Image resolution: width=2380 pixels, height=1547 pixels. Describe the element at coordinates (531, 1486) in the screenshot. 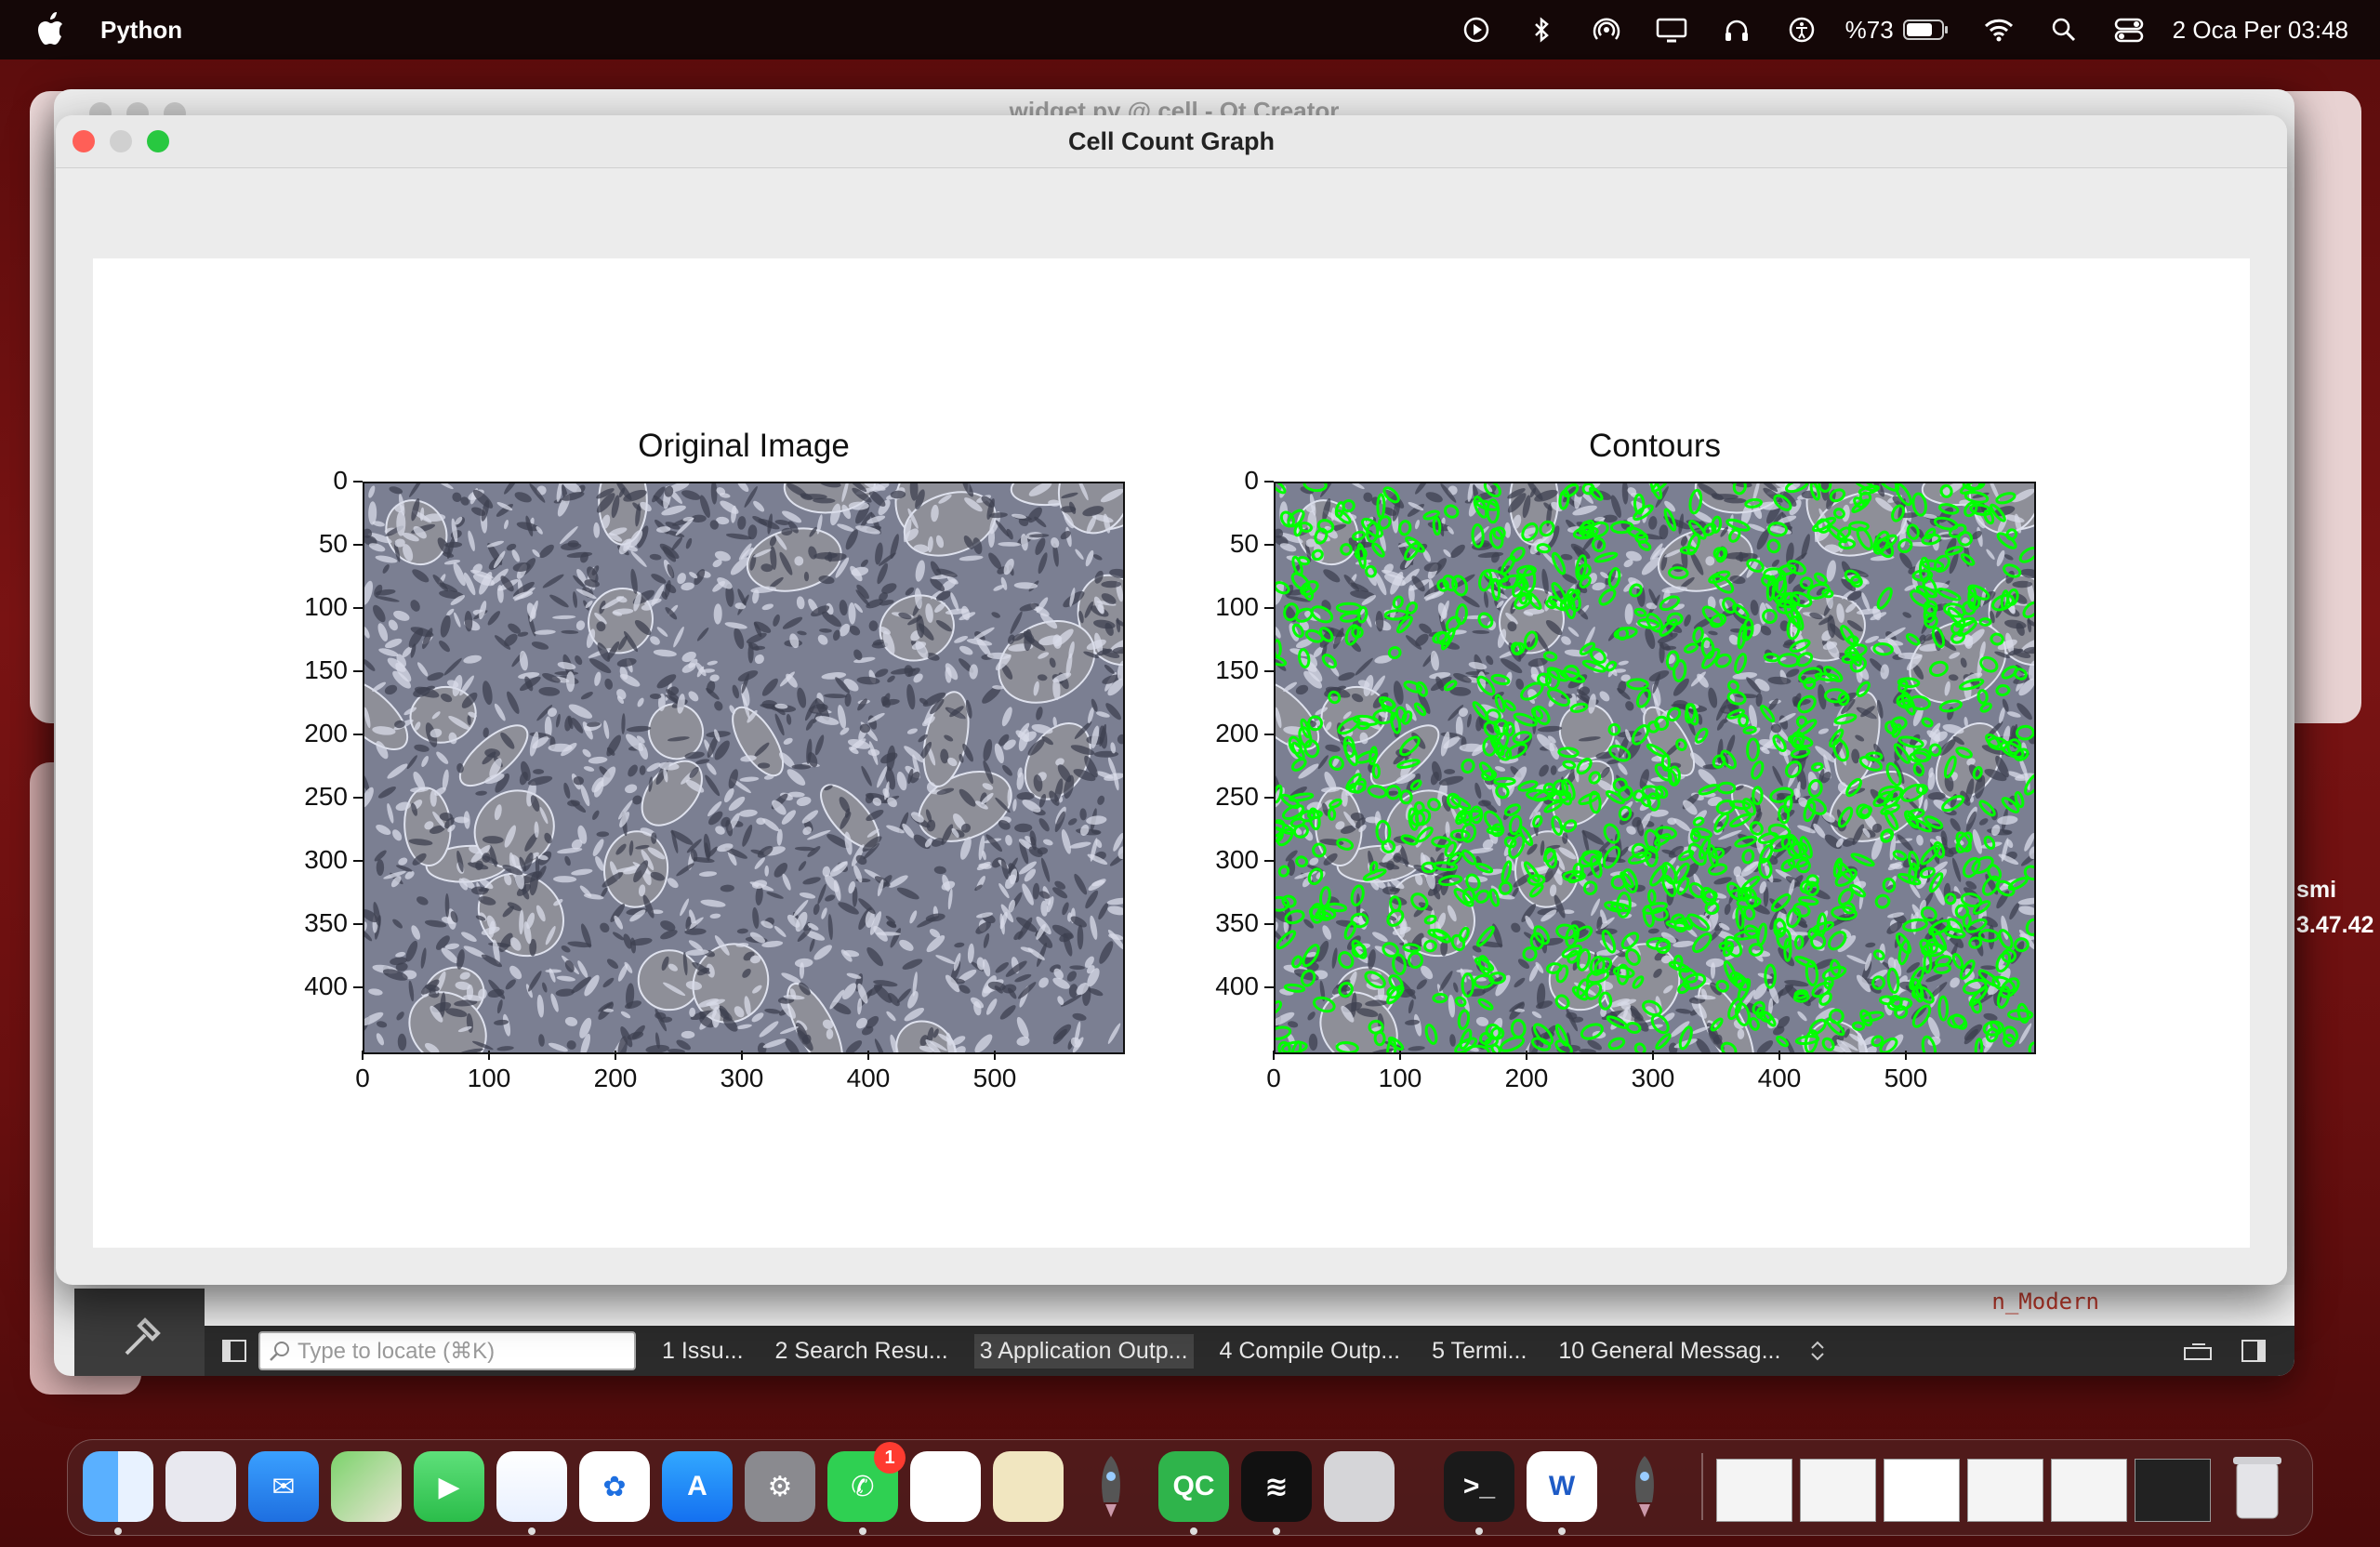

I see `safari-icon` at that location.